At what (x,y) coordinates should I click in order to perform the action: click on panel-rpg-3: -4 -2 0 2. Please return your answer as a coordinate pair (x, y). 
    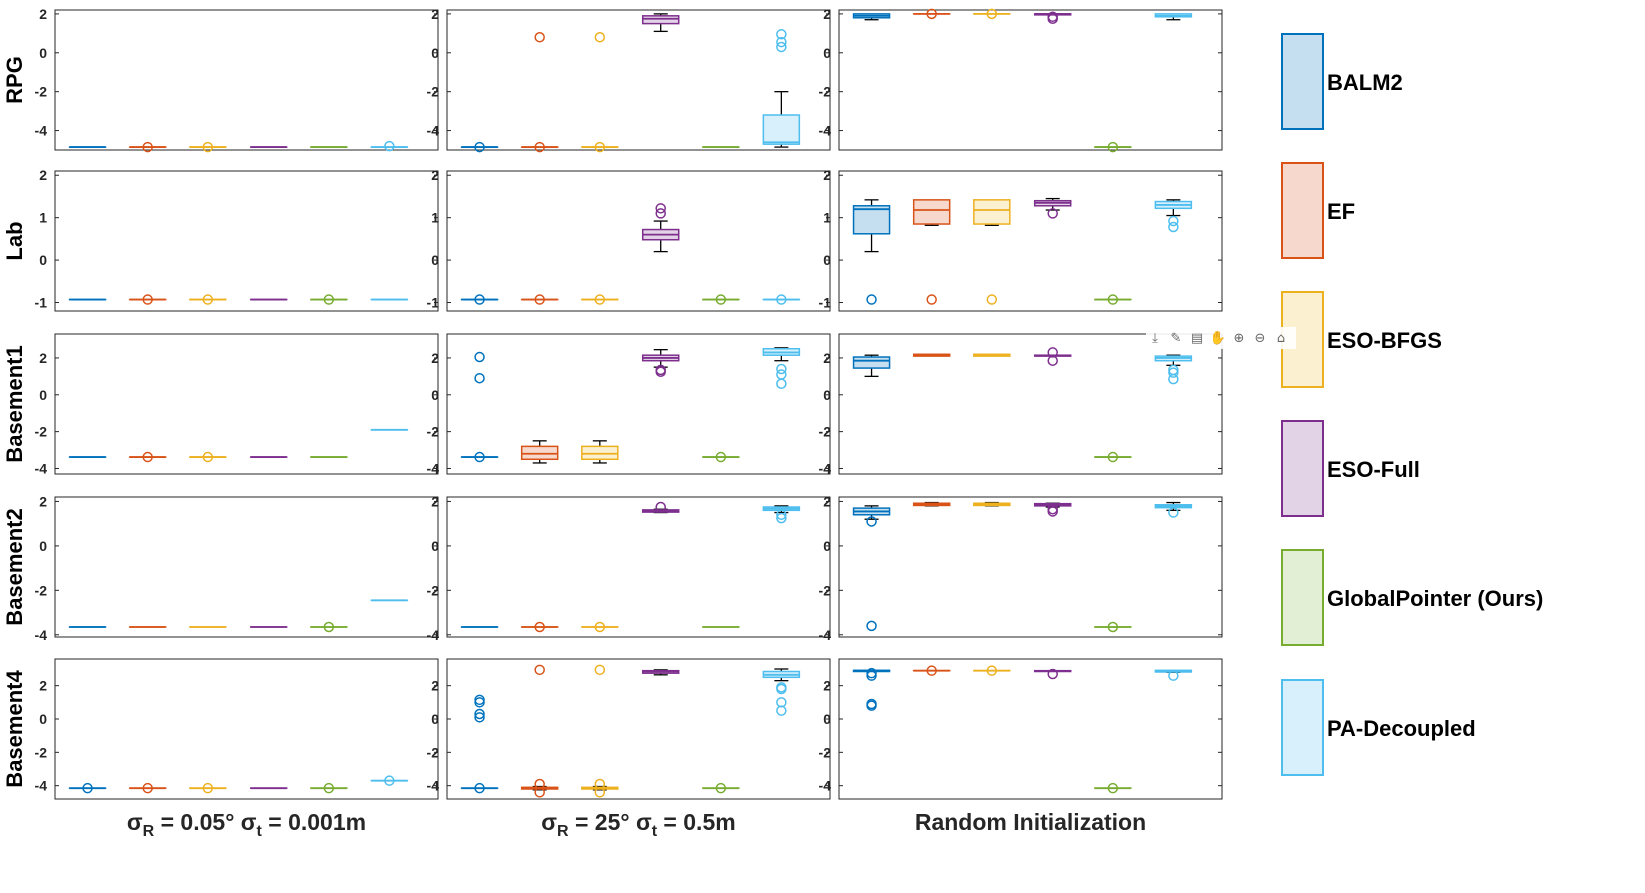
    Looking at the image, I should click on (1021, 79).